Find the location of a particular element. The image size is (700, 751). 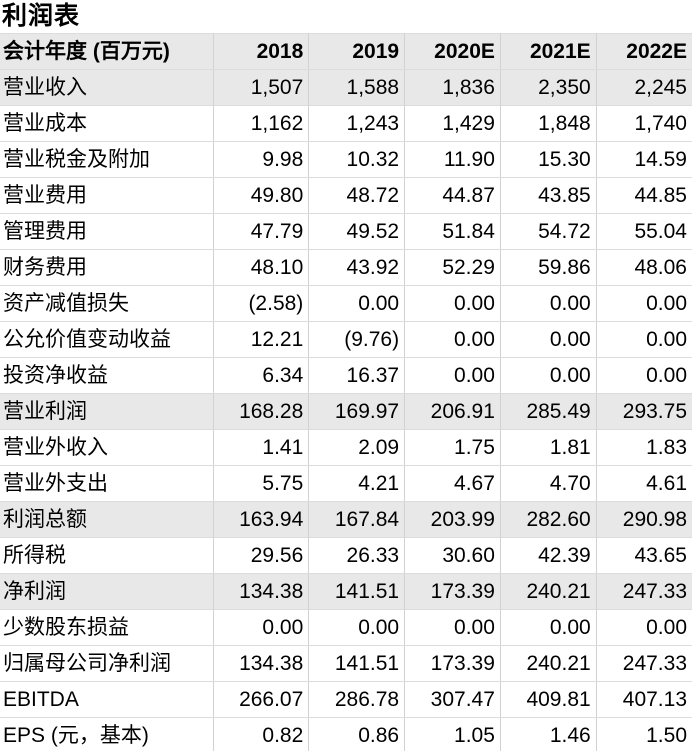

cell-value: 285.49 is located at coordinates (548, 411).